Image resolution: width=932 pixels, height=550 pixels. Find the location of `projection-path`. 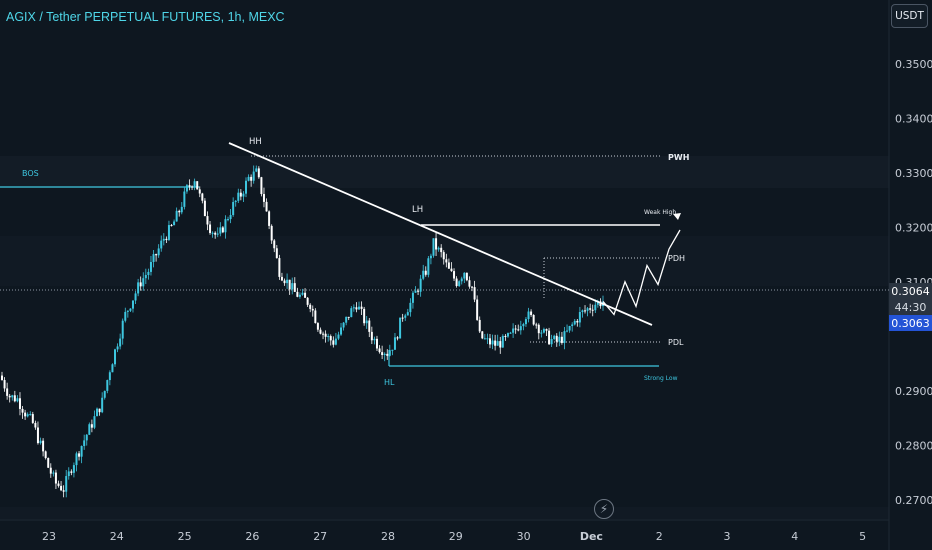

projection-path is located at coordinates (641, 272).